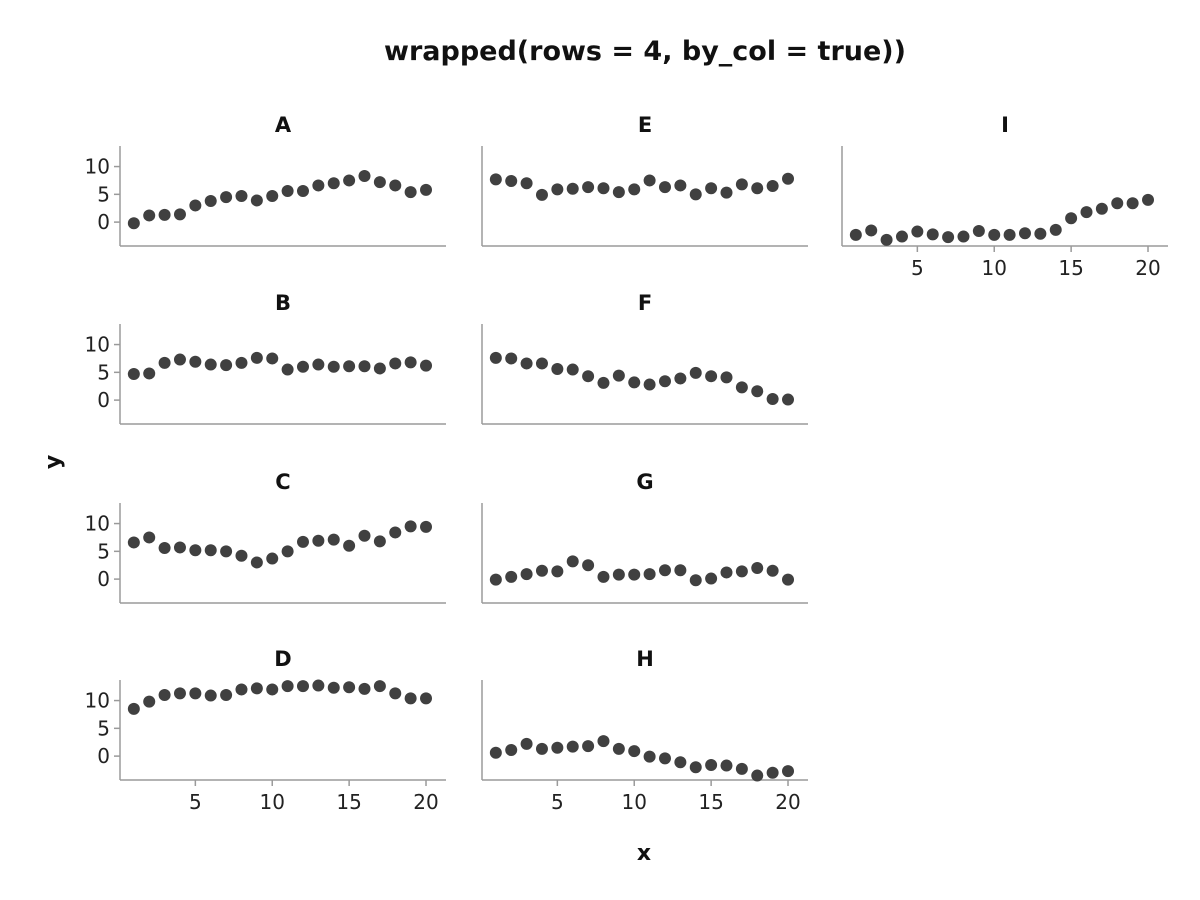 Image resolution: width=1200 pixels, height=900 pixels. What do you see at coordinates (282, 482) in the screenshot?
I see `panel-title-c: C` at bounding box center [282, 482].